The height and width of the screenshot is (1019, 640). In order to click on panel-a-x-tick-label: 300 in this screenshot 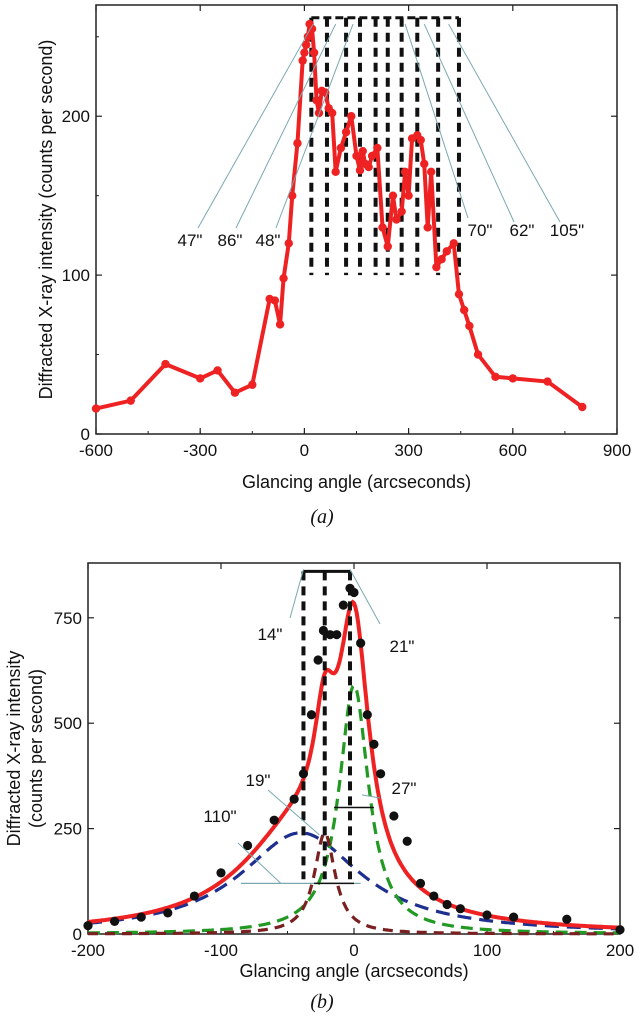, I will do `click(408, 450)`.